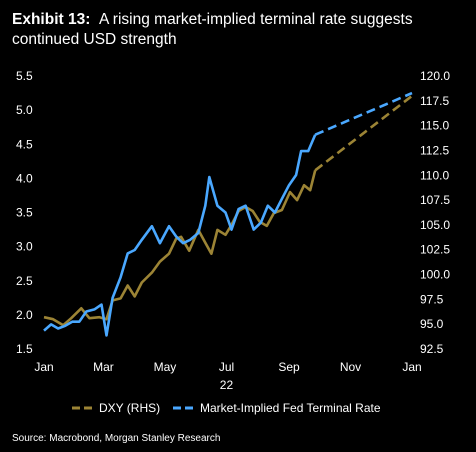 This screenshot has height=452, width=476. I want to click on x-year-label: 22, so click(227, 385).